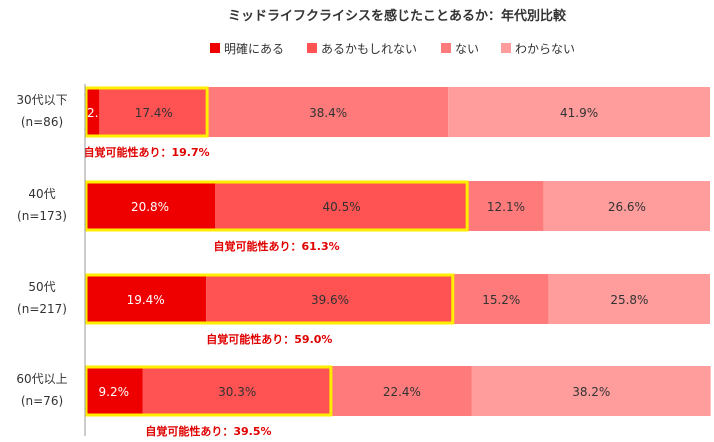 This screenshot has width=714, height=442. I want to click on category-label: 40代, so click(41, 194).